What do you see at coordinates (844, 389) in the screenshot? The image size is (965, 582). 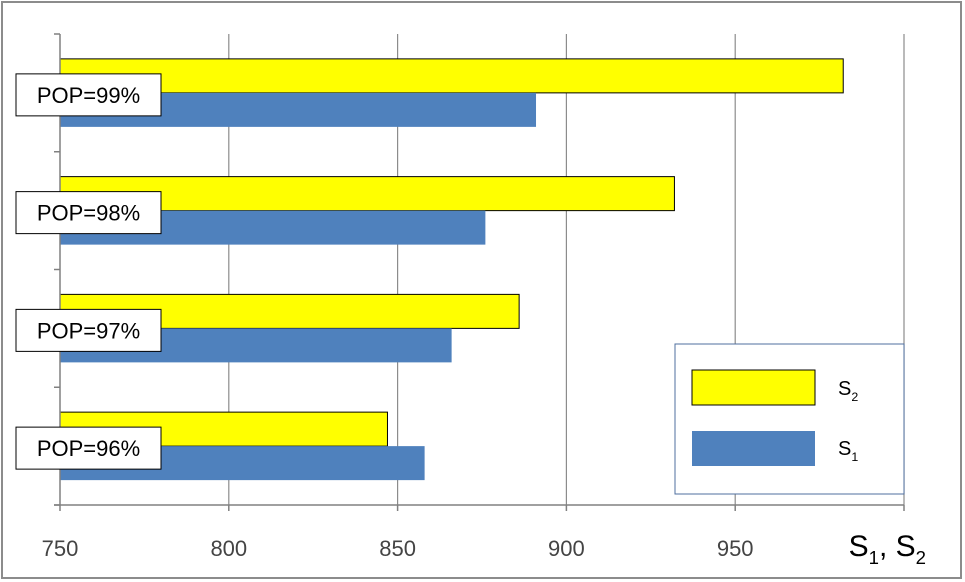 I see `legend-label-s2-base: S` at bounding box center [844, 389].